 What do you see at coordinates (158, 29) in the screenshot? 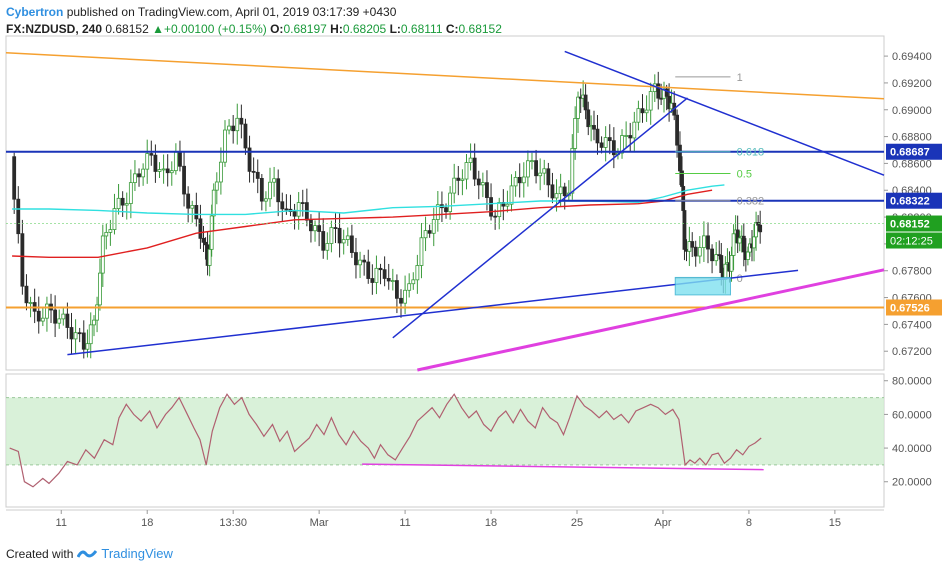
I see `price-change-icon: ▲` at bounding box center [158, 29].